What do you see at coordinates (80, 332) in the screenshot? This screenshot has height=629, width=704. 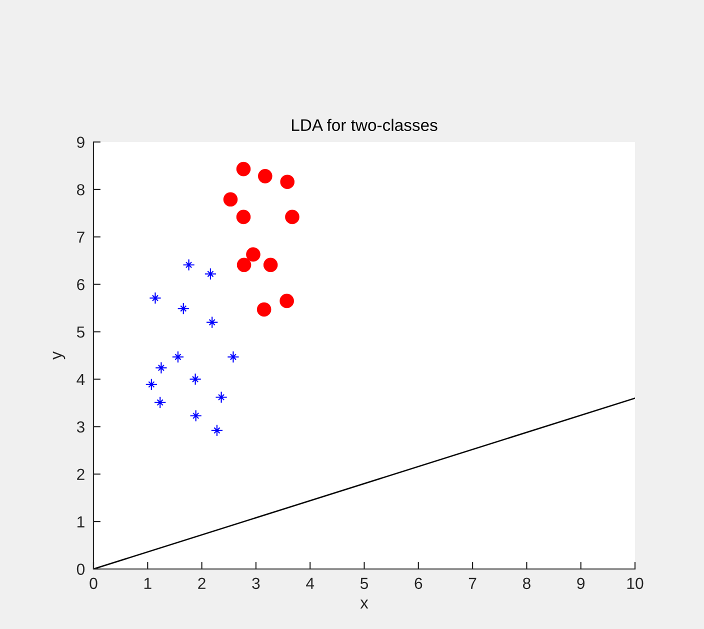 I see `y-tick-label: 5` at bounding box center [80, 332].